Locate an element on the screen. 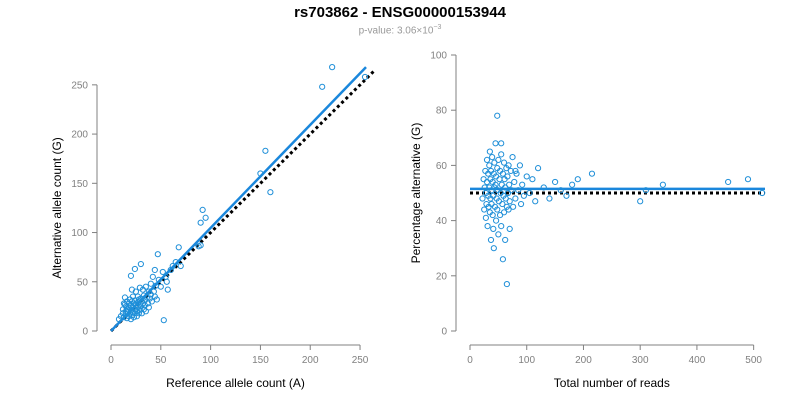 Image resolution: width=800 pixels, height=400 pixels. x-axis-title: Reference allele count (A) is located at coordinates (235, 383).